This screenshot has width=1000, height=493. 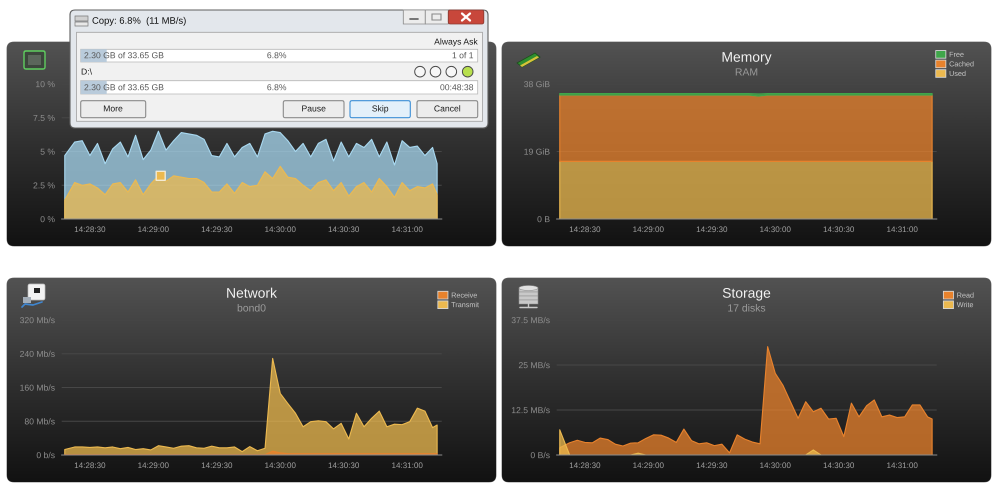 What do you see at coordinates (44, 117) in the screenshot?
I see `y-tick-label: 7.5 %` at bounding box center [44, 117].